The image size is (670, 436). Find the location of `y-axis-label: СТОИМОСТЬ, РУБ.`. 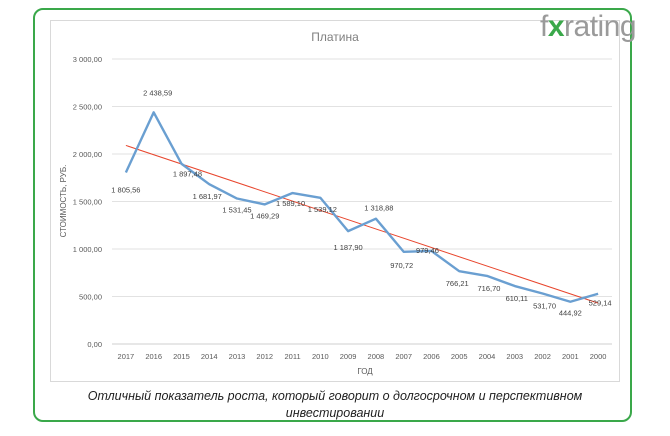

y-axis-label: СТОИМОСТЬ, РУБ. is located at coordinates (63, 201).